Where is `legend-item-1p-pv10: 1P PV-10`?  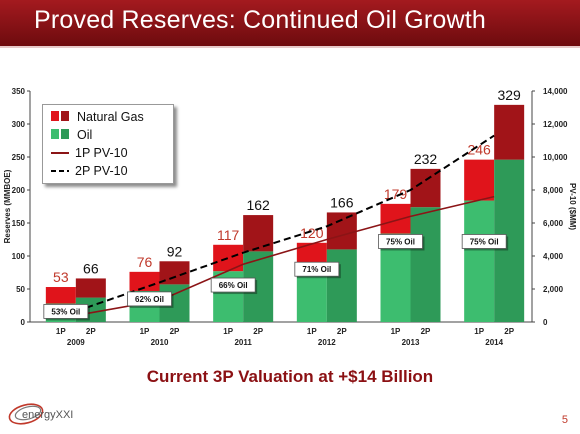 legend-item-1p-pv10: 1P PV-10 is located at coordinates (89, 153).